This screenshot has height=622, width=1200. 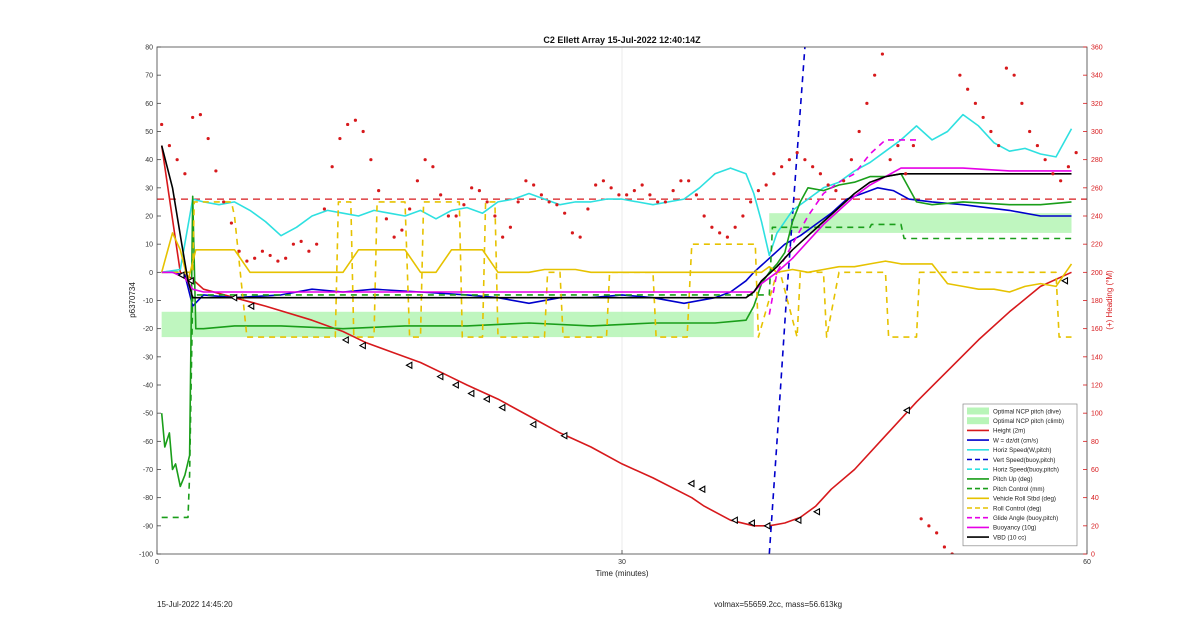 I want to click on y2-tick-label: 320, so click(x=1097, y=104).